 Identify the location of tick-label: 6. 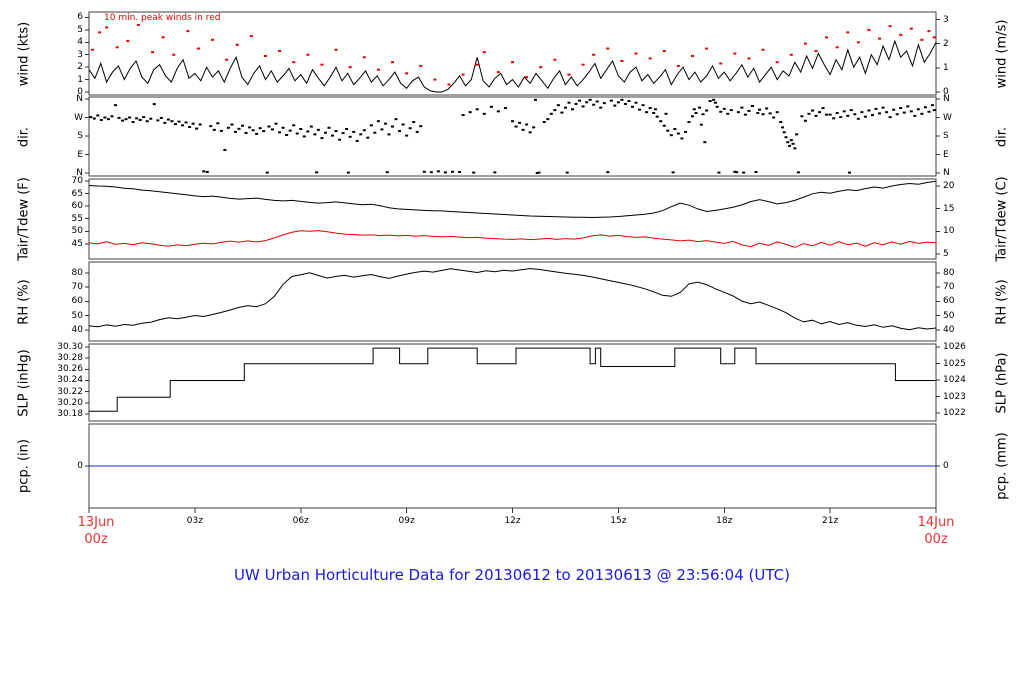
(80, 17).